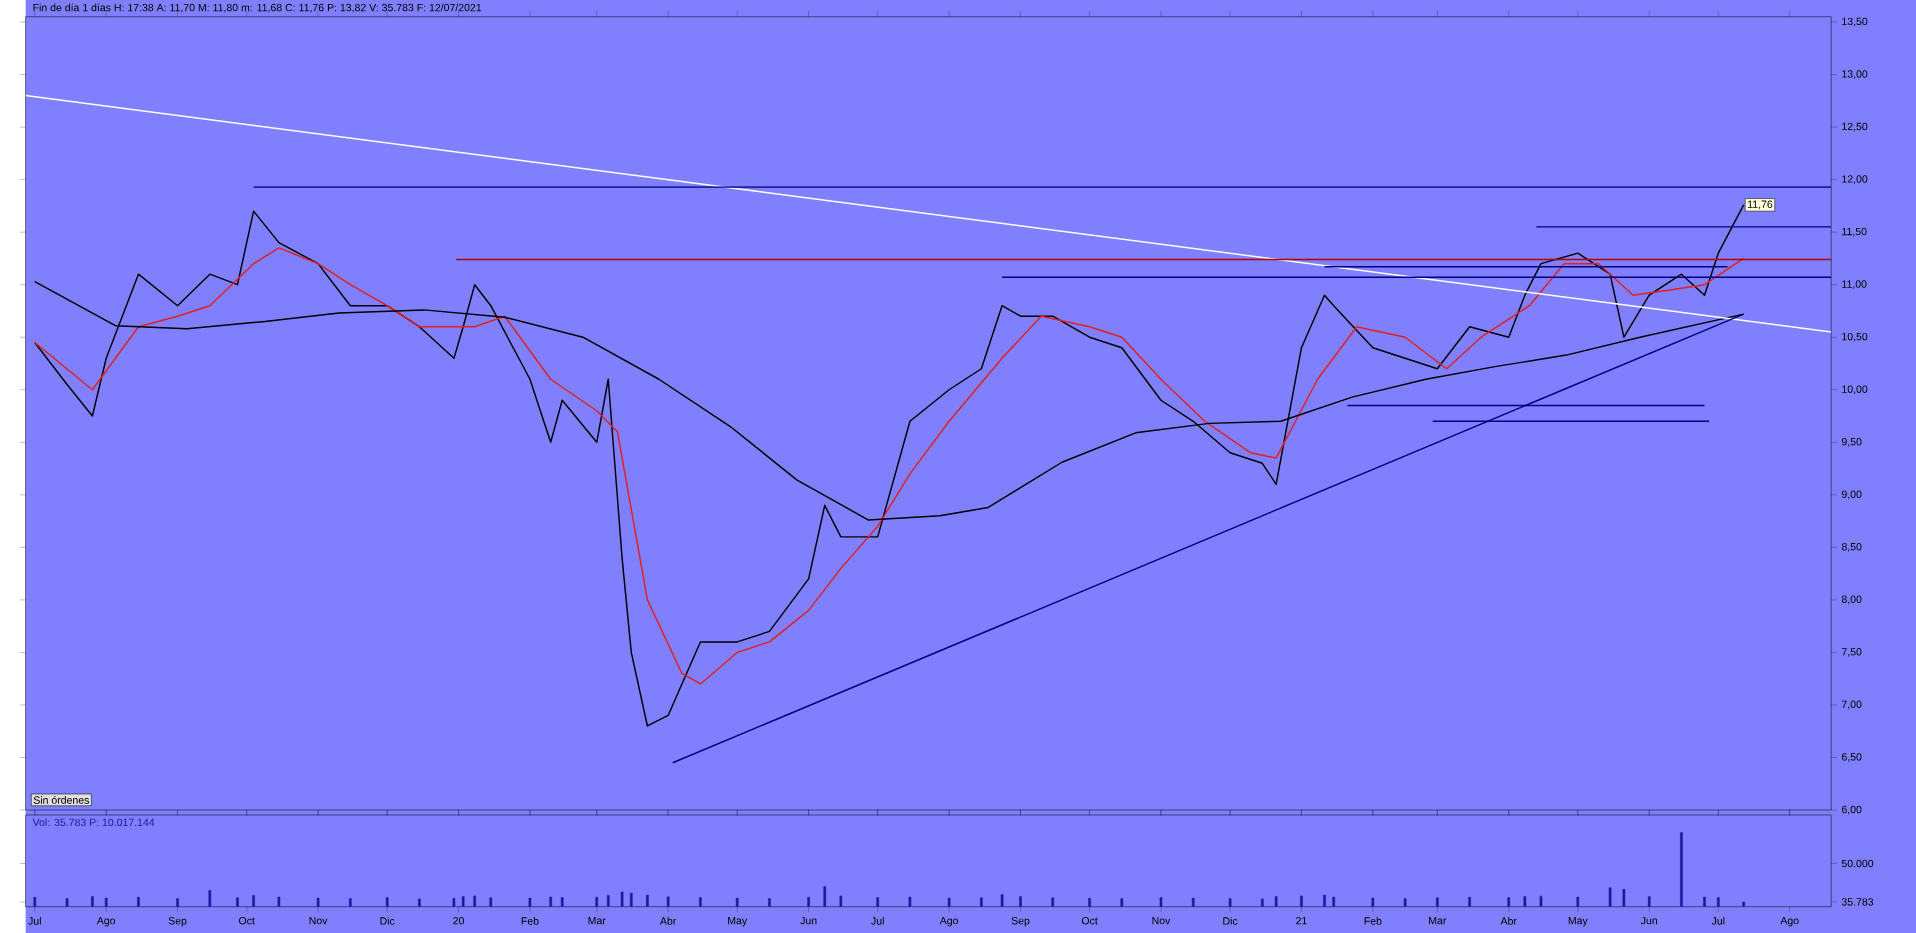 This screenshot has height=933, width=1916. What do you see at coordinates (1855, 127) in the screenshot?
I see `y-tick-label: 12,50` at bounding box center [1855, 127].